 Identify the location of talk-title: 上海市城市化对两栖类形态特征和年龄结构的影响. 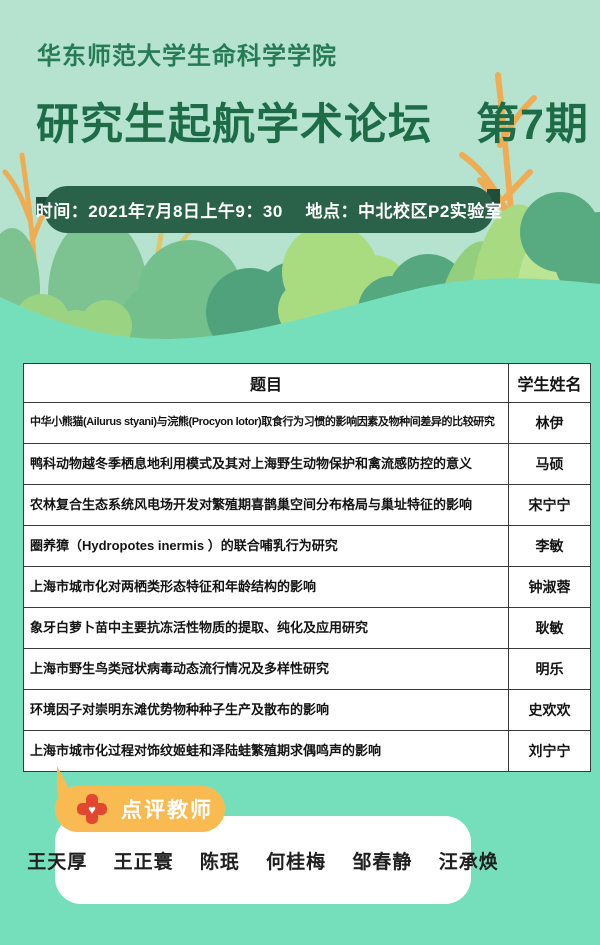
(266, 587).